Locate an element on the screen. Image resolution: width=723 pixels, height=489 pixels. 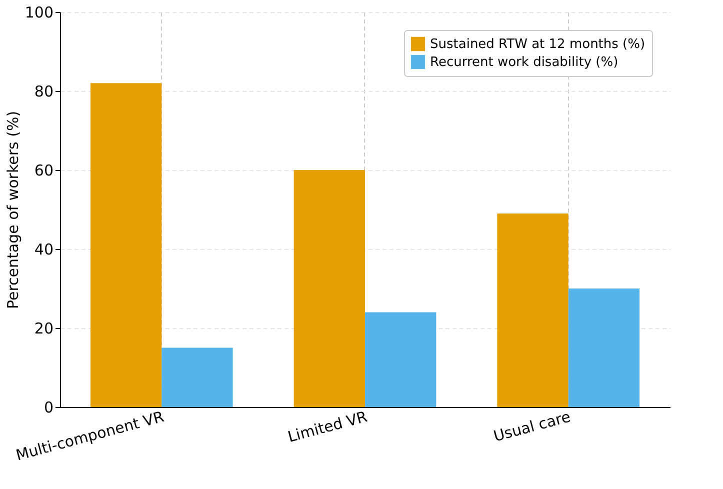
y-tick-label: 100 is located at coordinates (39, 13).